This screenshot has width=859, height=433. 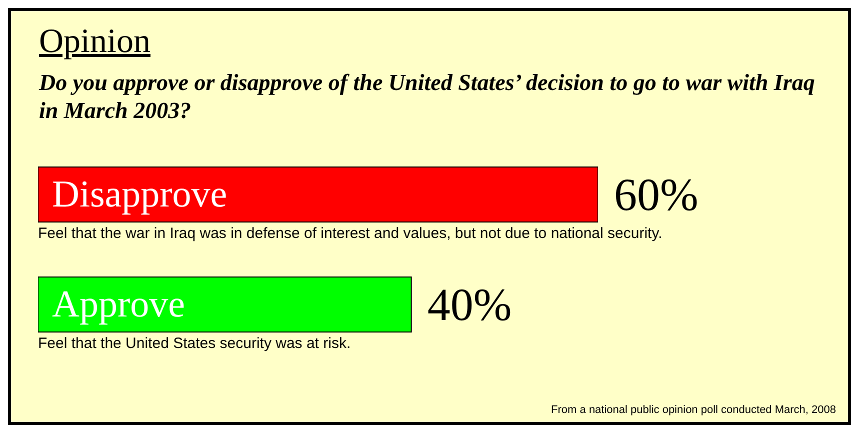 What do you see at coordinates (94, 42) in the screenshot?
I see `chart-title: Opinion` at bounding box center [94, 42].